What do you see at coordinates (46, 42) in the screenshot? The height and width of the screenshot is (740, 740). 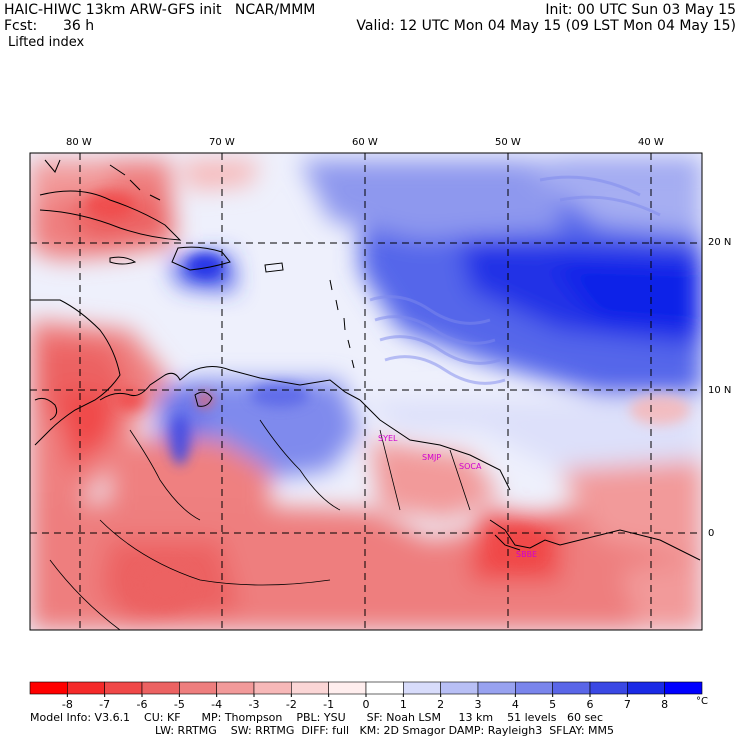 I see `field-name: Lifted index` at bounding box center [46, 42].